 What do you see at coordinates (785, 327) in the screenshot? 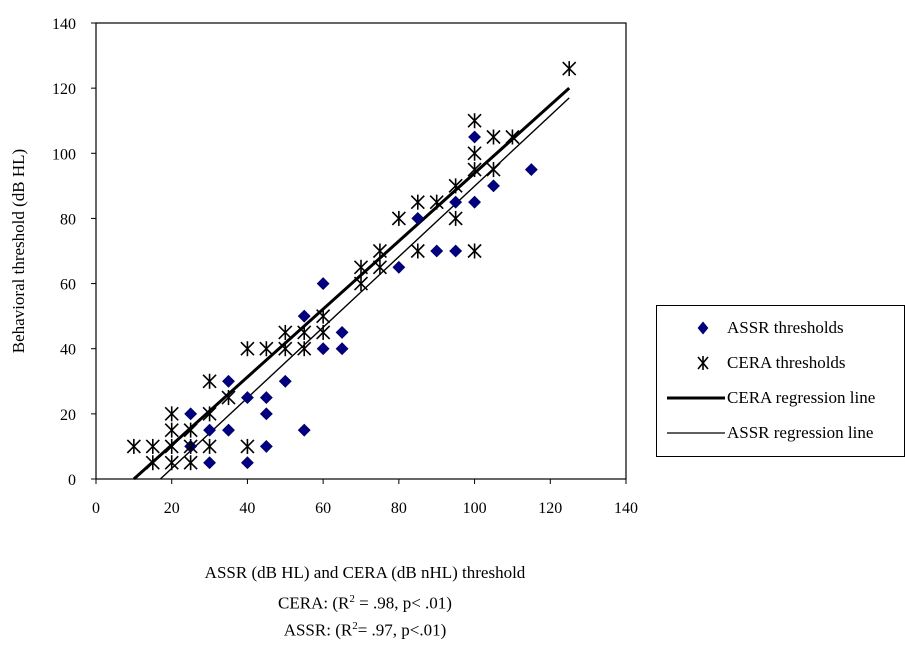
I see `legend-label-assr-thresholds: ASSR thresholds` at bounding box center [785, 327].